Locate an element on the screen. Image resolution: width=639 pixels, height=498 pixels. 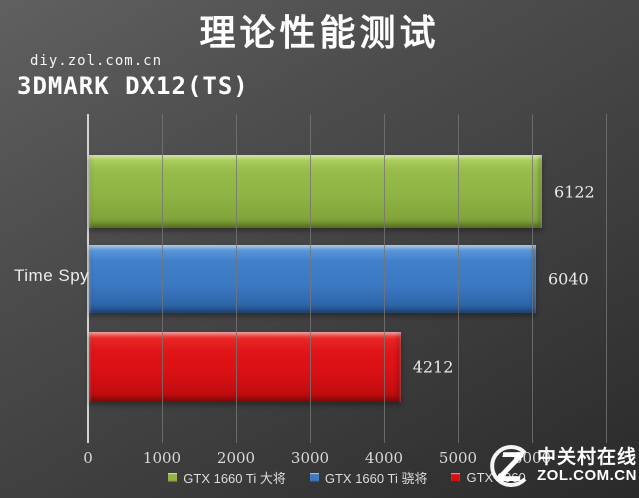
bar-gtx-1660ti-xiaojiang is located at coordinates (312, 279).